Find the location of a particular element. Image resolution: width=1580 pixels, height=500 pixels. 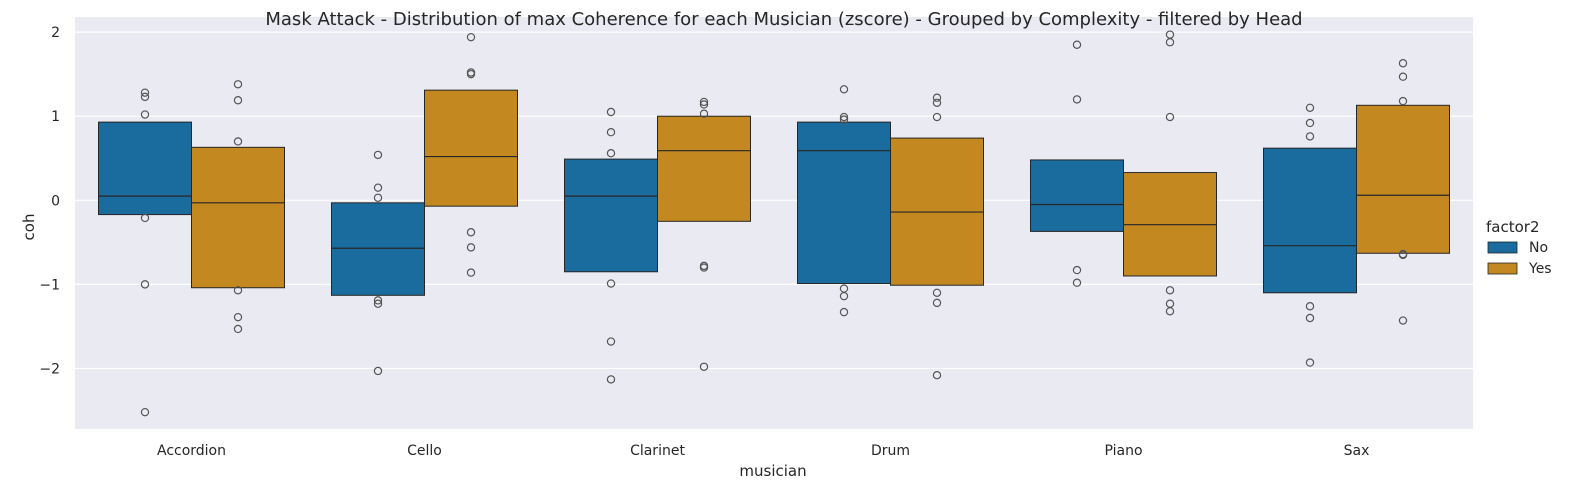

y-tick-label: 0 is located at coordinates (55, 201).